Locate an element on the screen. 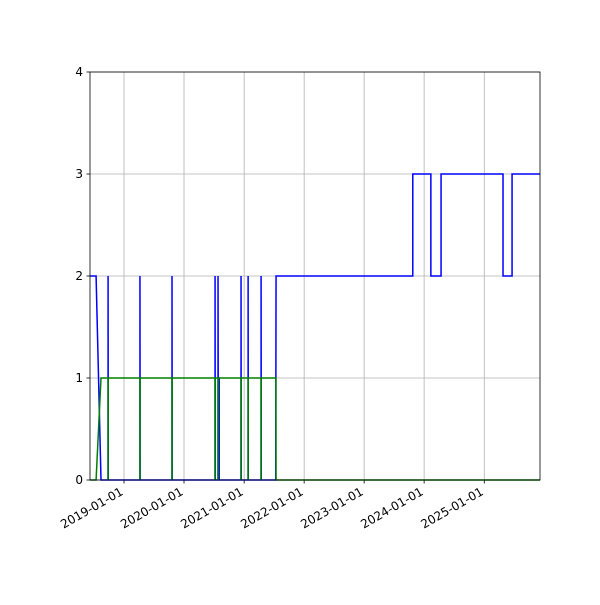 This screenshot has width=600, height=605. x-tick-label: 2020-01-01 is located at coordinates (151, 507).